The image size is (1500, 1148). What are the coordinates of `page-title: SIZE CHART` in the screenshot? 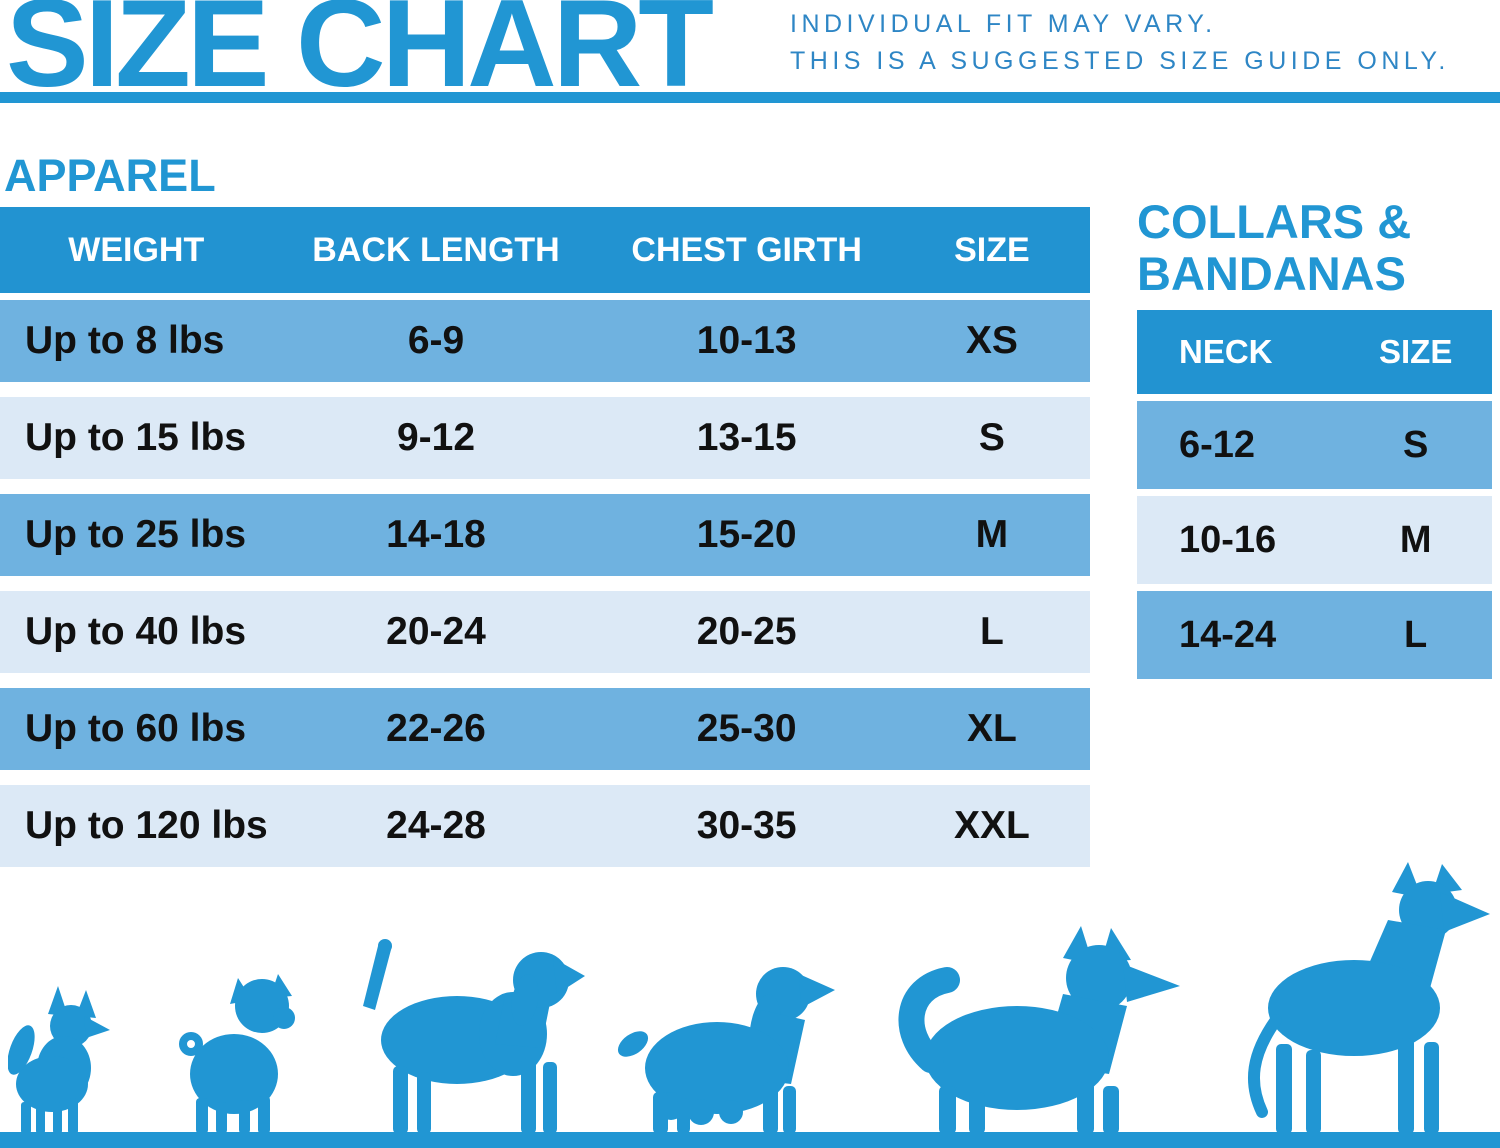 It's located at (360, 56).